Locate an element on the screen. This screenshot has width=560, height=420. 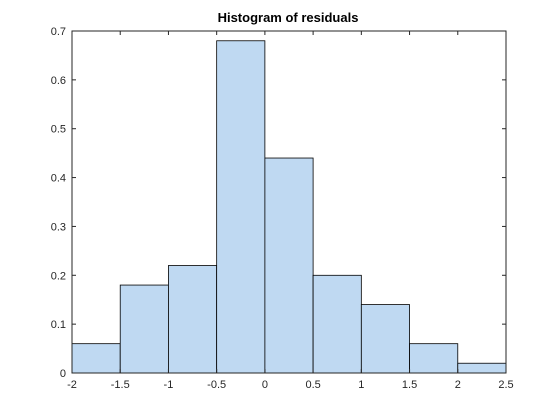
y-tick-label: 0.4 is located at coordinates (58, 179).